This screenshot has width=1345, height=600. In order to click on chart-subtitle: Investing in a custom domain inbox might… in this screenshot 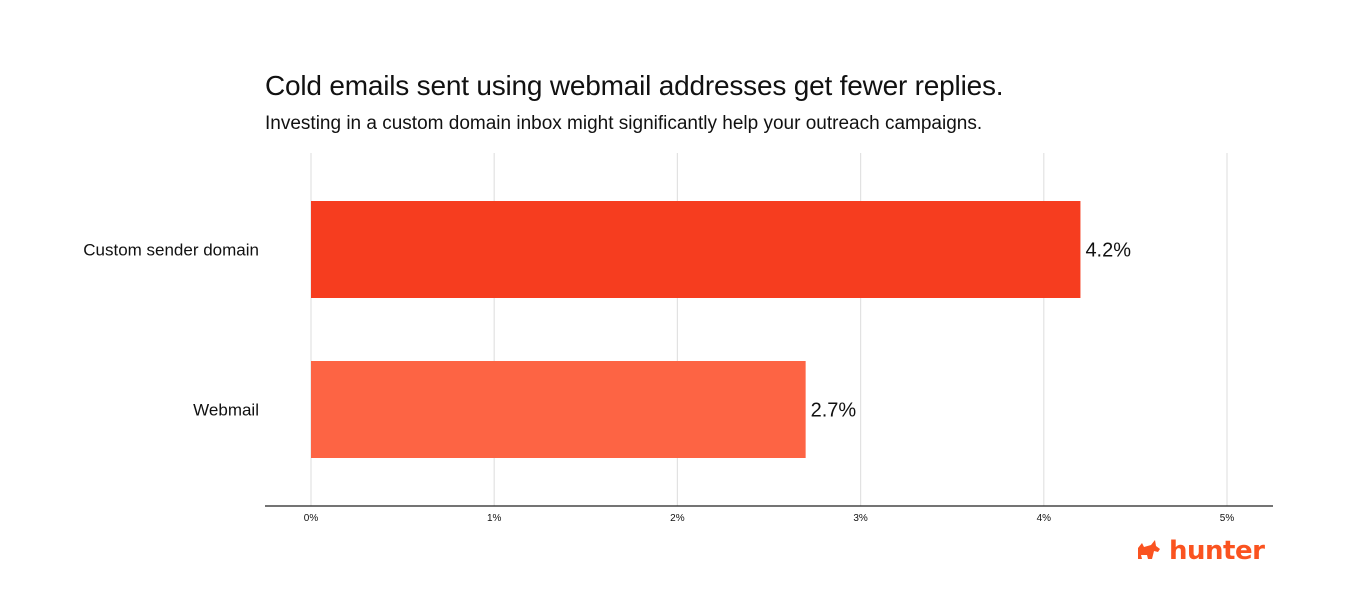, I will do `click(624, 123)`.